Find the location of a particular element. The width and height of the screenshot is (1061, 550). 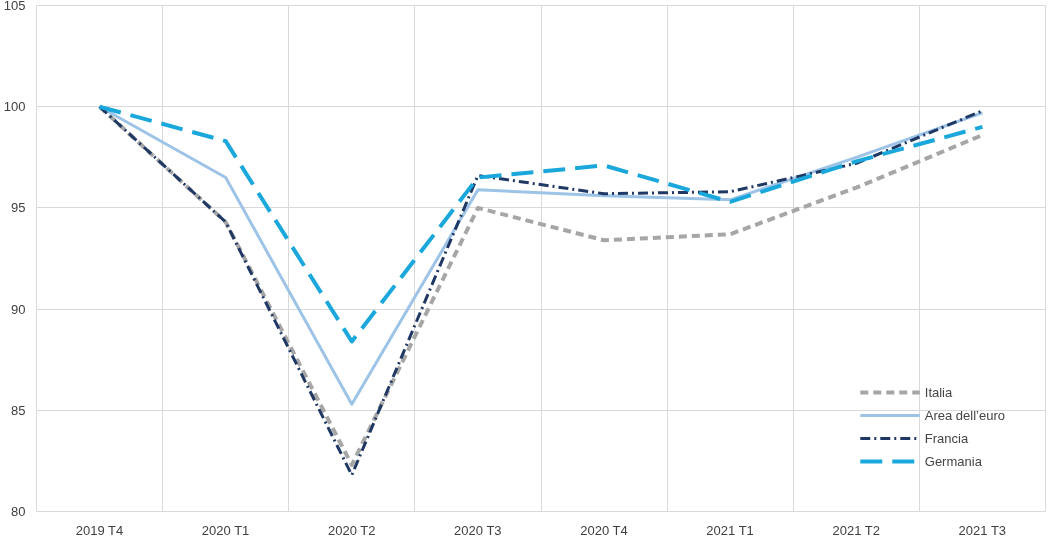

x-tick-label: 2019 T4 is located at coordinates (99, 530).